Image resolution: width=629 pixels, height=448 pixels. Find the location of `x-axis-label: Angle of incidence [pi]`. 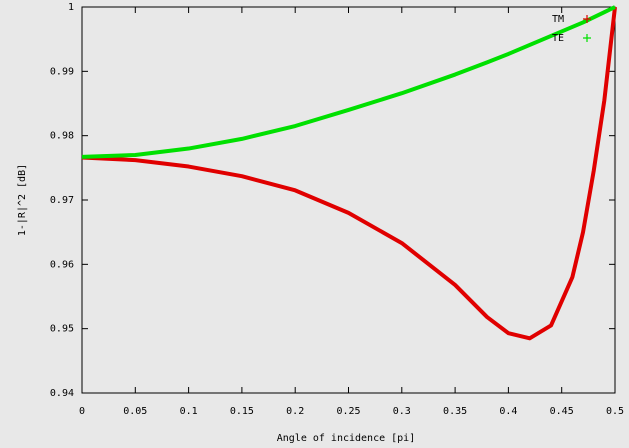

x-axis-label: Angle of incidence [pi] is located at coordinates (346, 438).